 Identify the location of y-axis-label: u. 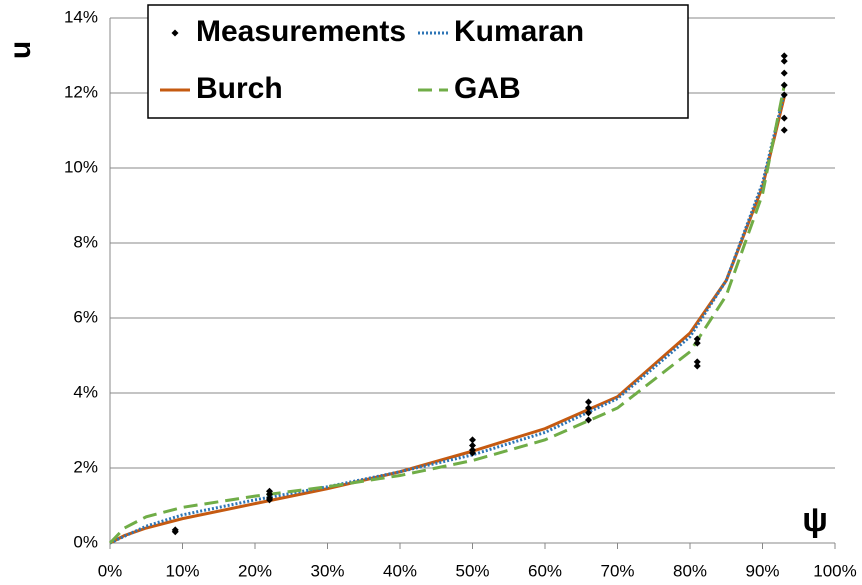
(20, 50).